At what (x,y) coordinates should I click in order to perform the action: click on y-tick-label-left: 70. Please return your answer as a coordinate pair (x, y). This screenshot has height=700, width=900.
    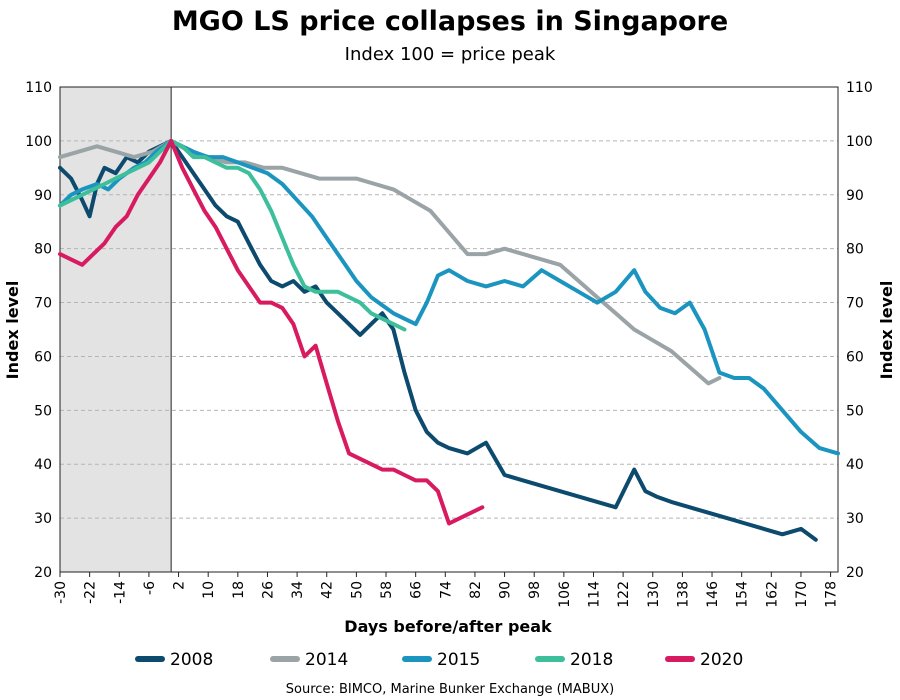
    Looking at the image, I should click on (43, 304).